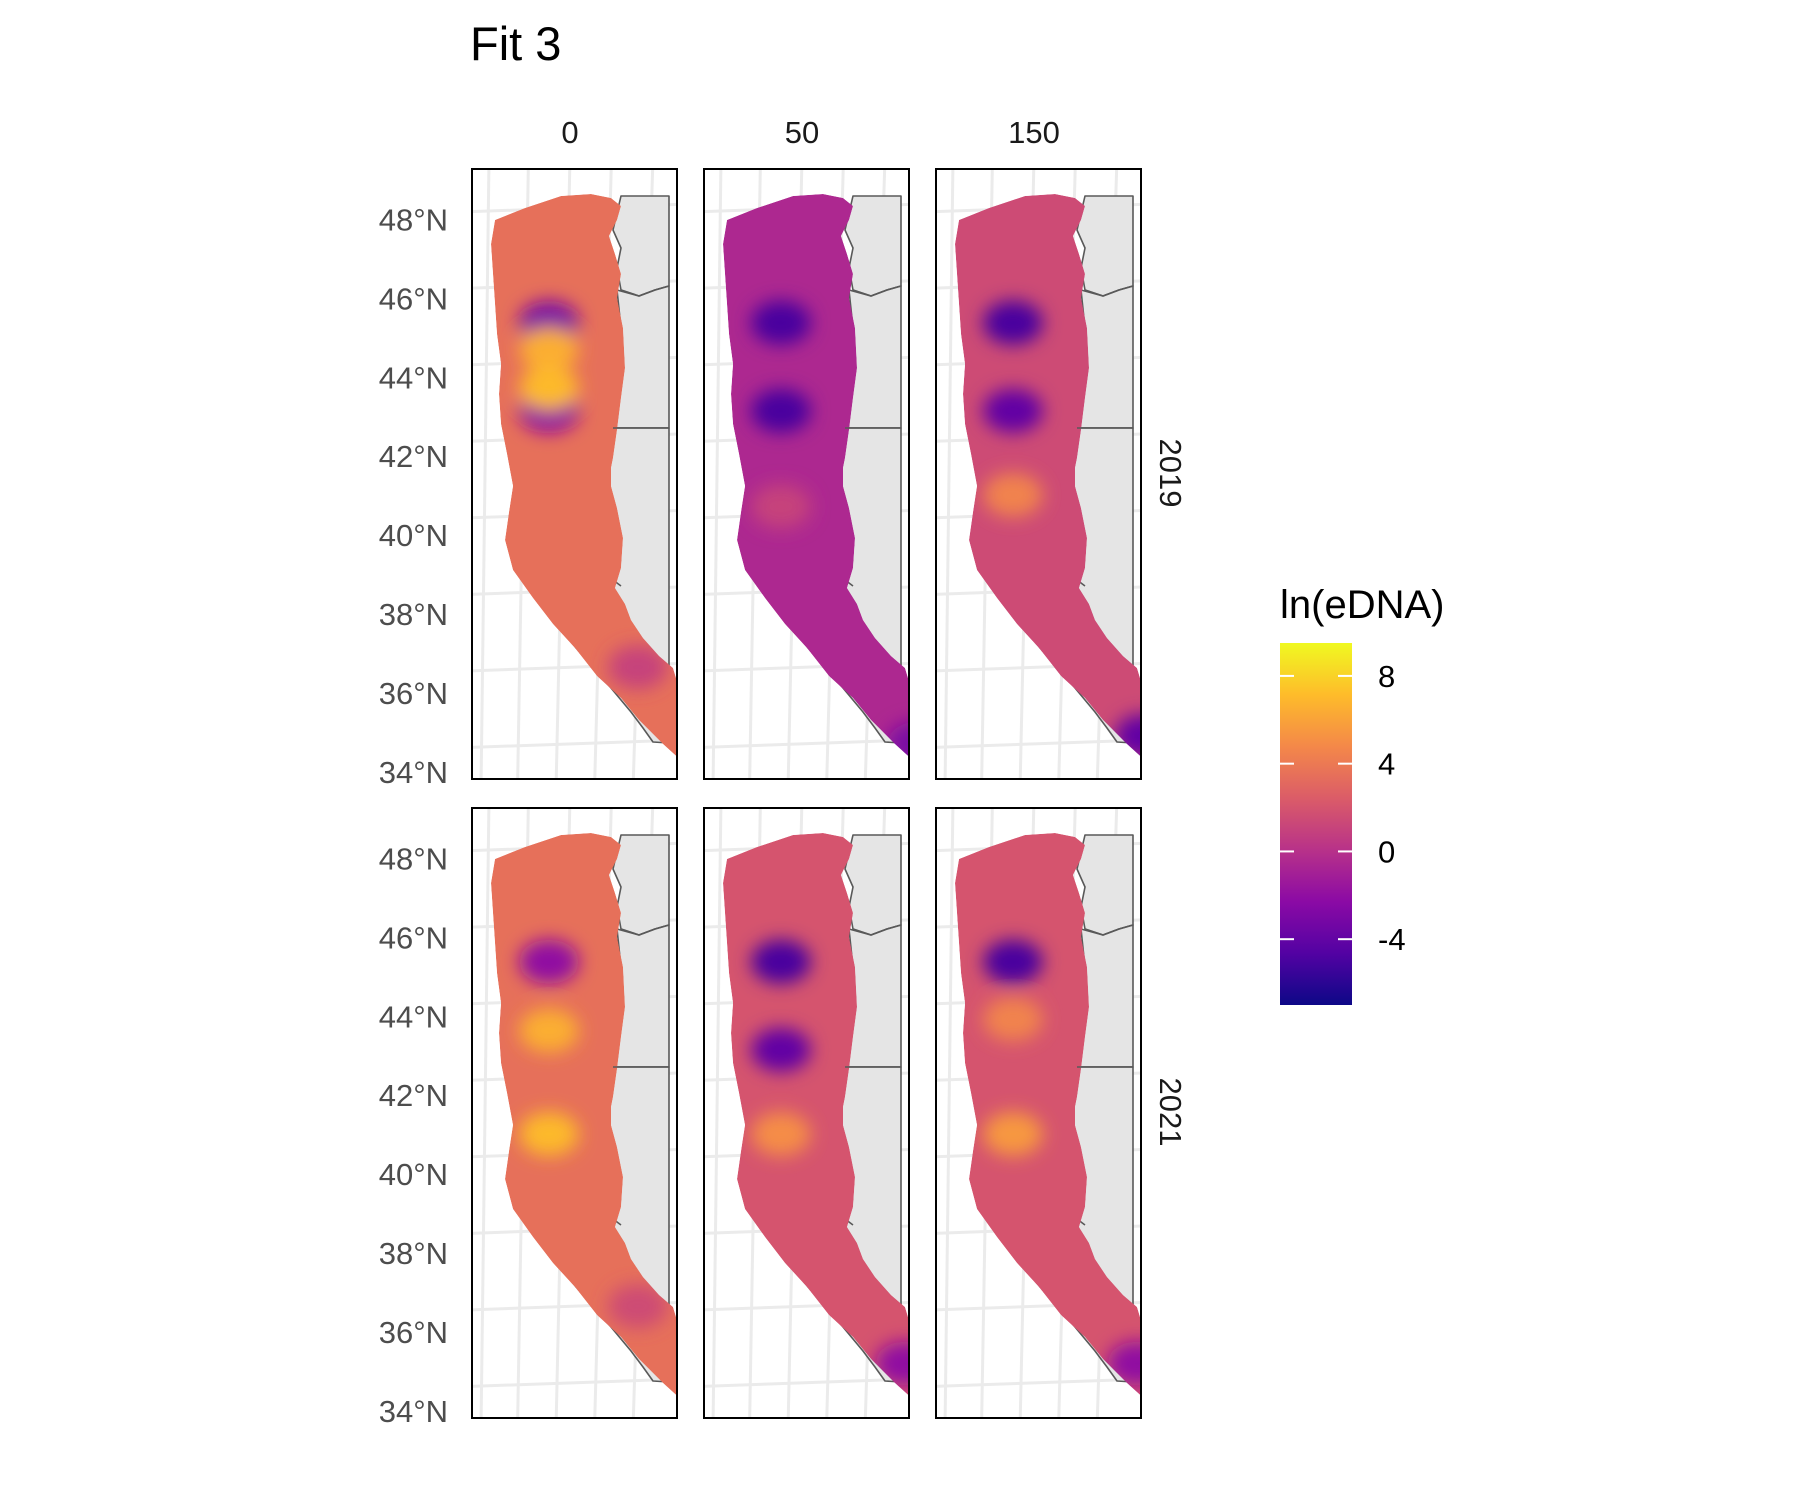 The image size is (1800, 1500). What do you see at coordinates (515, 43) in the screenshot?
I see `plot-title: Fit 3` at bounding box center [515, 43].